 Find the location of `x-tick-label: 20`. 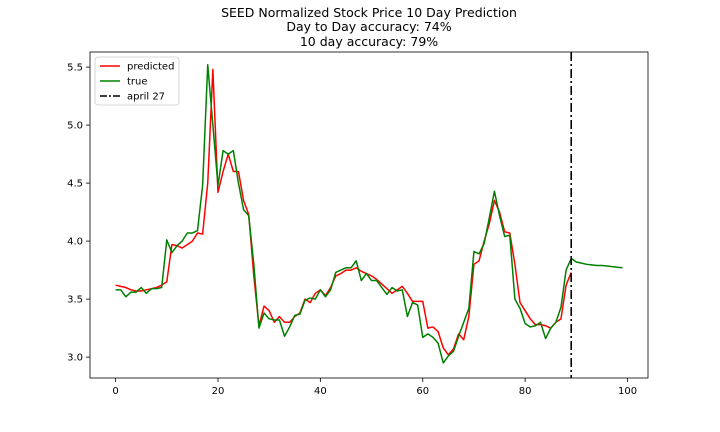

x-tick-label: 20 is located at coordinates (218, 391).